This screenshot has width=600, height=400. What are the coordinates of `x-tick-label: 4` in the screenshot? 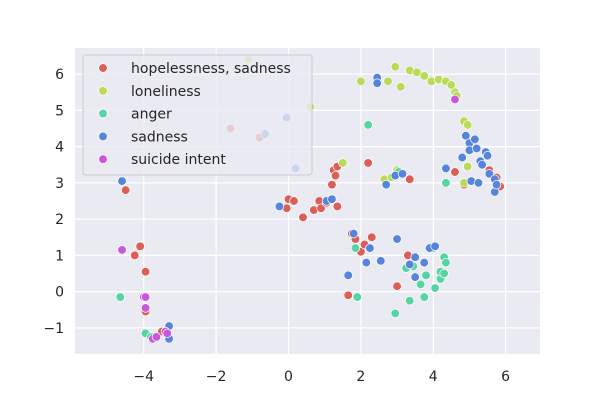 It's located at (433, 377).